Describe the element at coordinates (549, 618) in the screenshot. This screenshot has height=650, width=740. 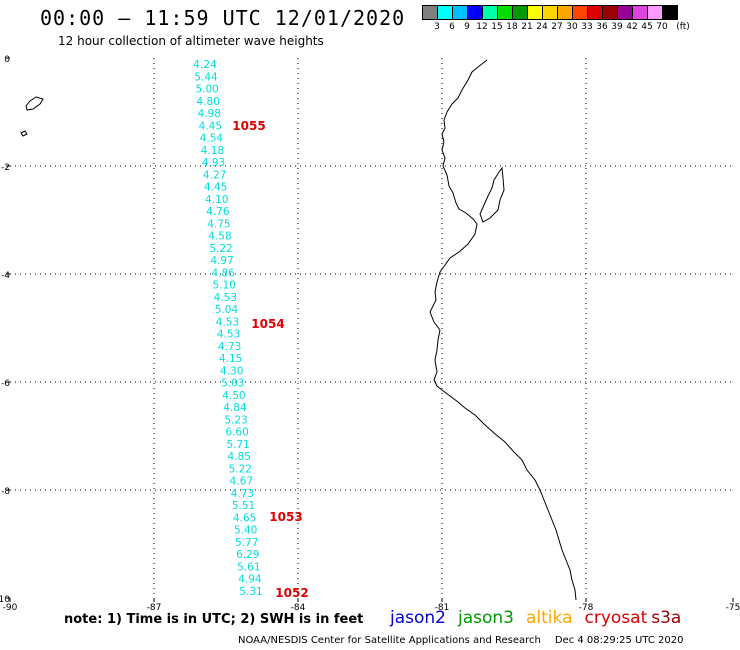
I see `satellite-altika-label: altika` at that location.